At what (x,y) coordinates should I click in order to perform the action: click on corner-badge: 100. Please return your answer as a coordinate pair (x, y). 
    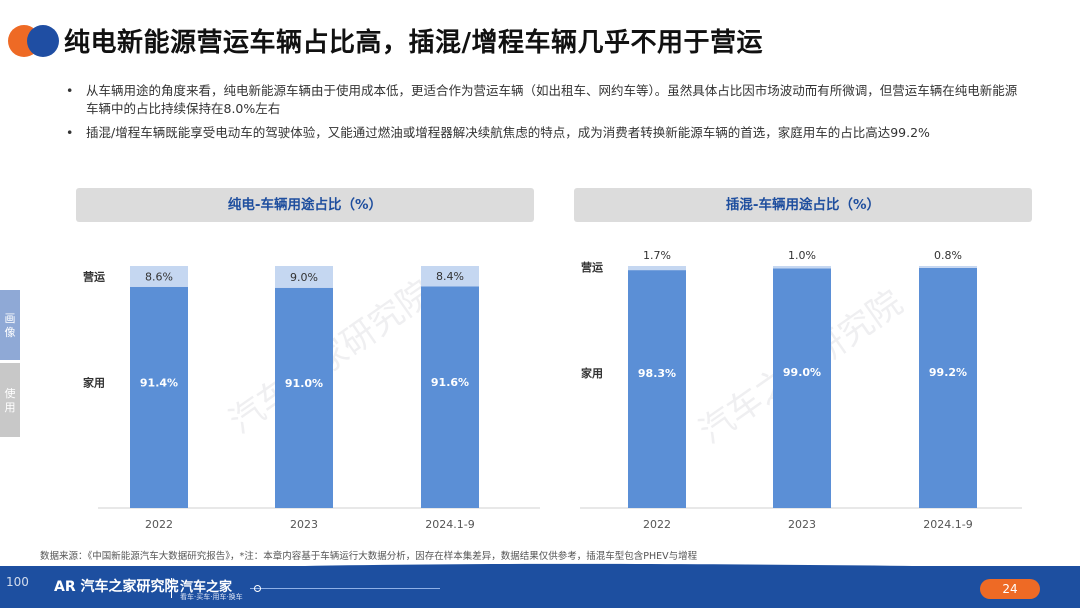
    Looking at the image, I should click on (17, 582).